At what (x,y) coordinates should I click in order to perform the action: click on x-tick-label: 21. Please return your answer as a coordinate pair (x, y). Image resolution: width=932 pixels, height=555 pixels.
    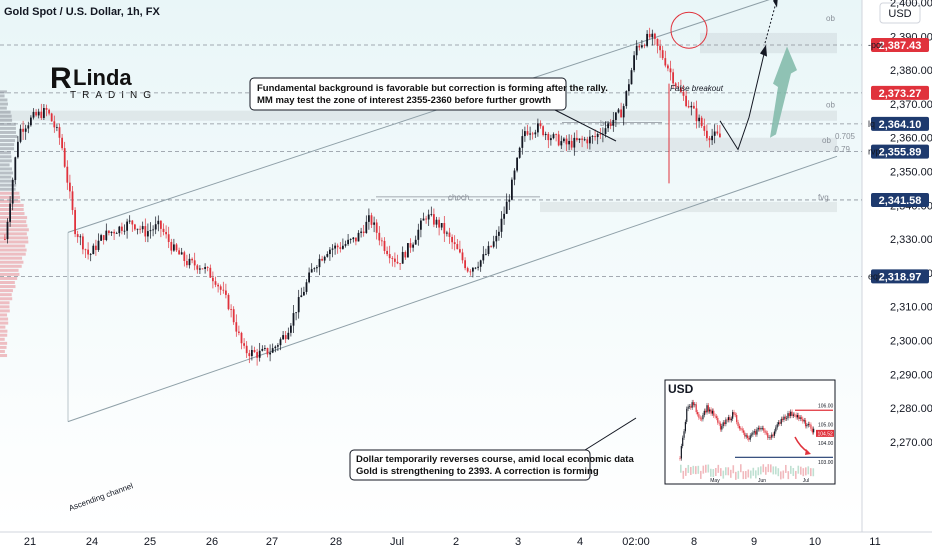
    Looking at the image, I should click on (30, 542).